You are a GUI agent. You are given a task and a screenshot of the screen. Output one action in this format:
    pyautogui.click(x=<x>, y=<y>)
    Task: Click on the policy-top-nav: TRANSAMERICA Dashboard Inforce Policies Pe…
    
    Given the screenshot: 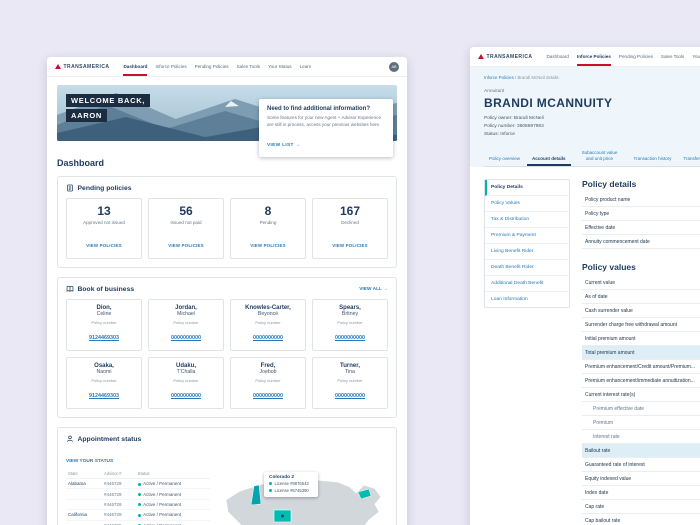 What is the action you would take?
    pyautogui.click(x=585, y=57)
    